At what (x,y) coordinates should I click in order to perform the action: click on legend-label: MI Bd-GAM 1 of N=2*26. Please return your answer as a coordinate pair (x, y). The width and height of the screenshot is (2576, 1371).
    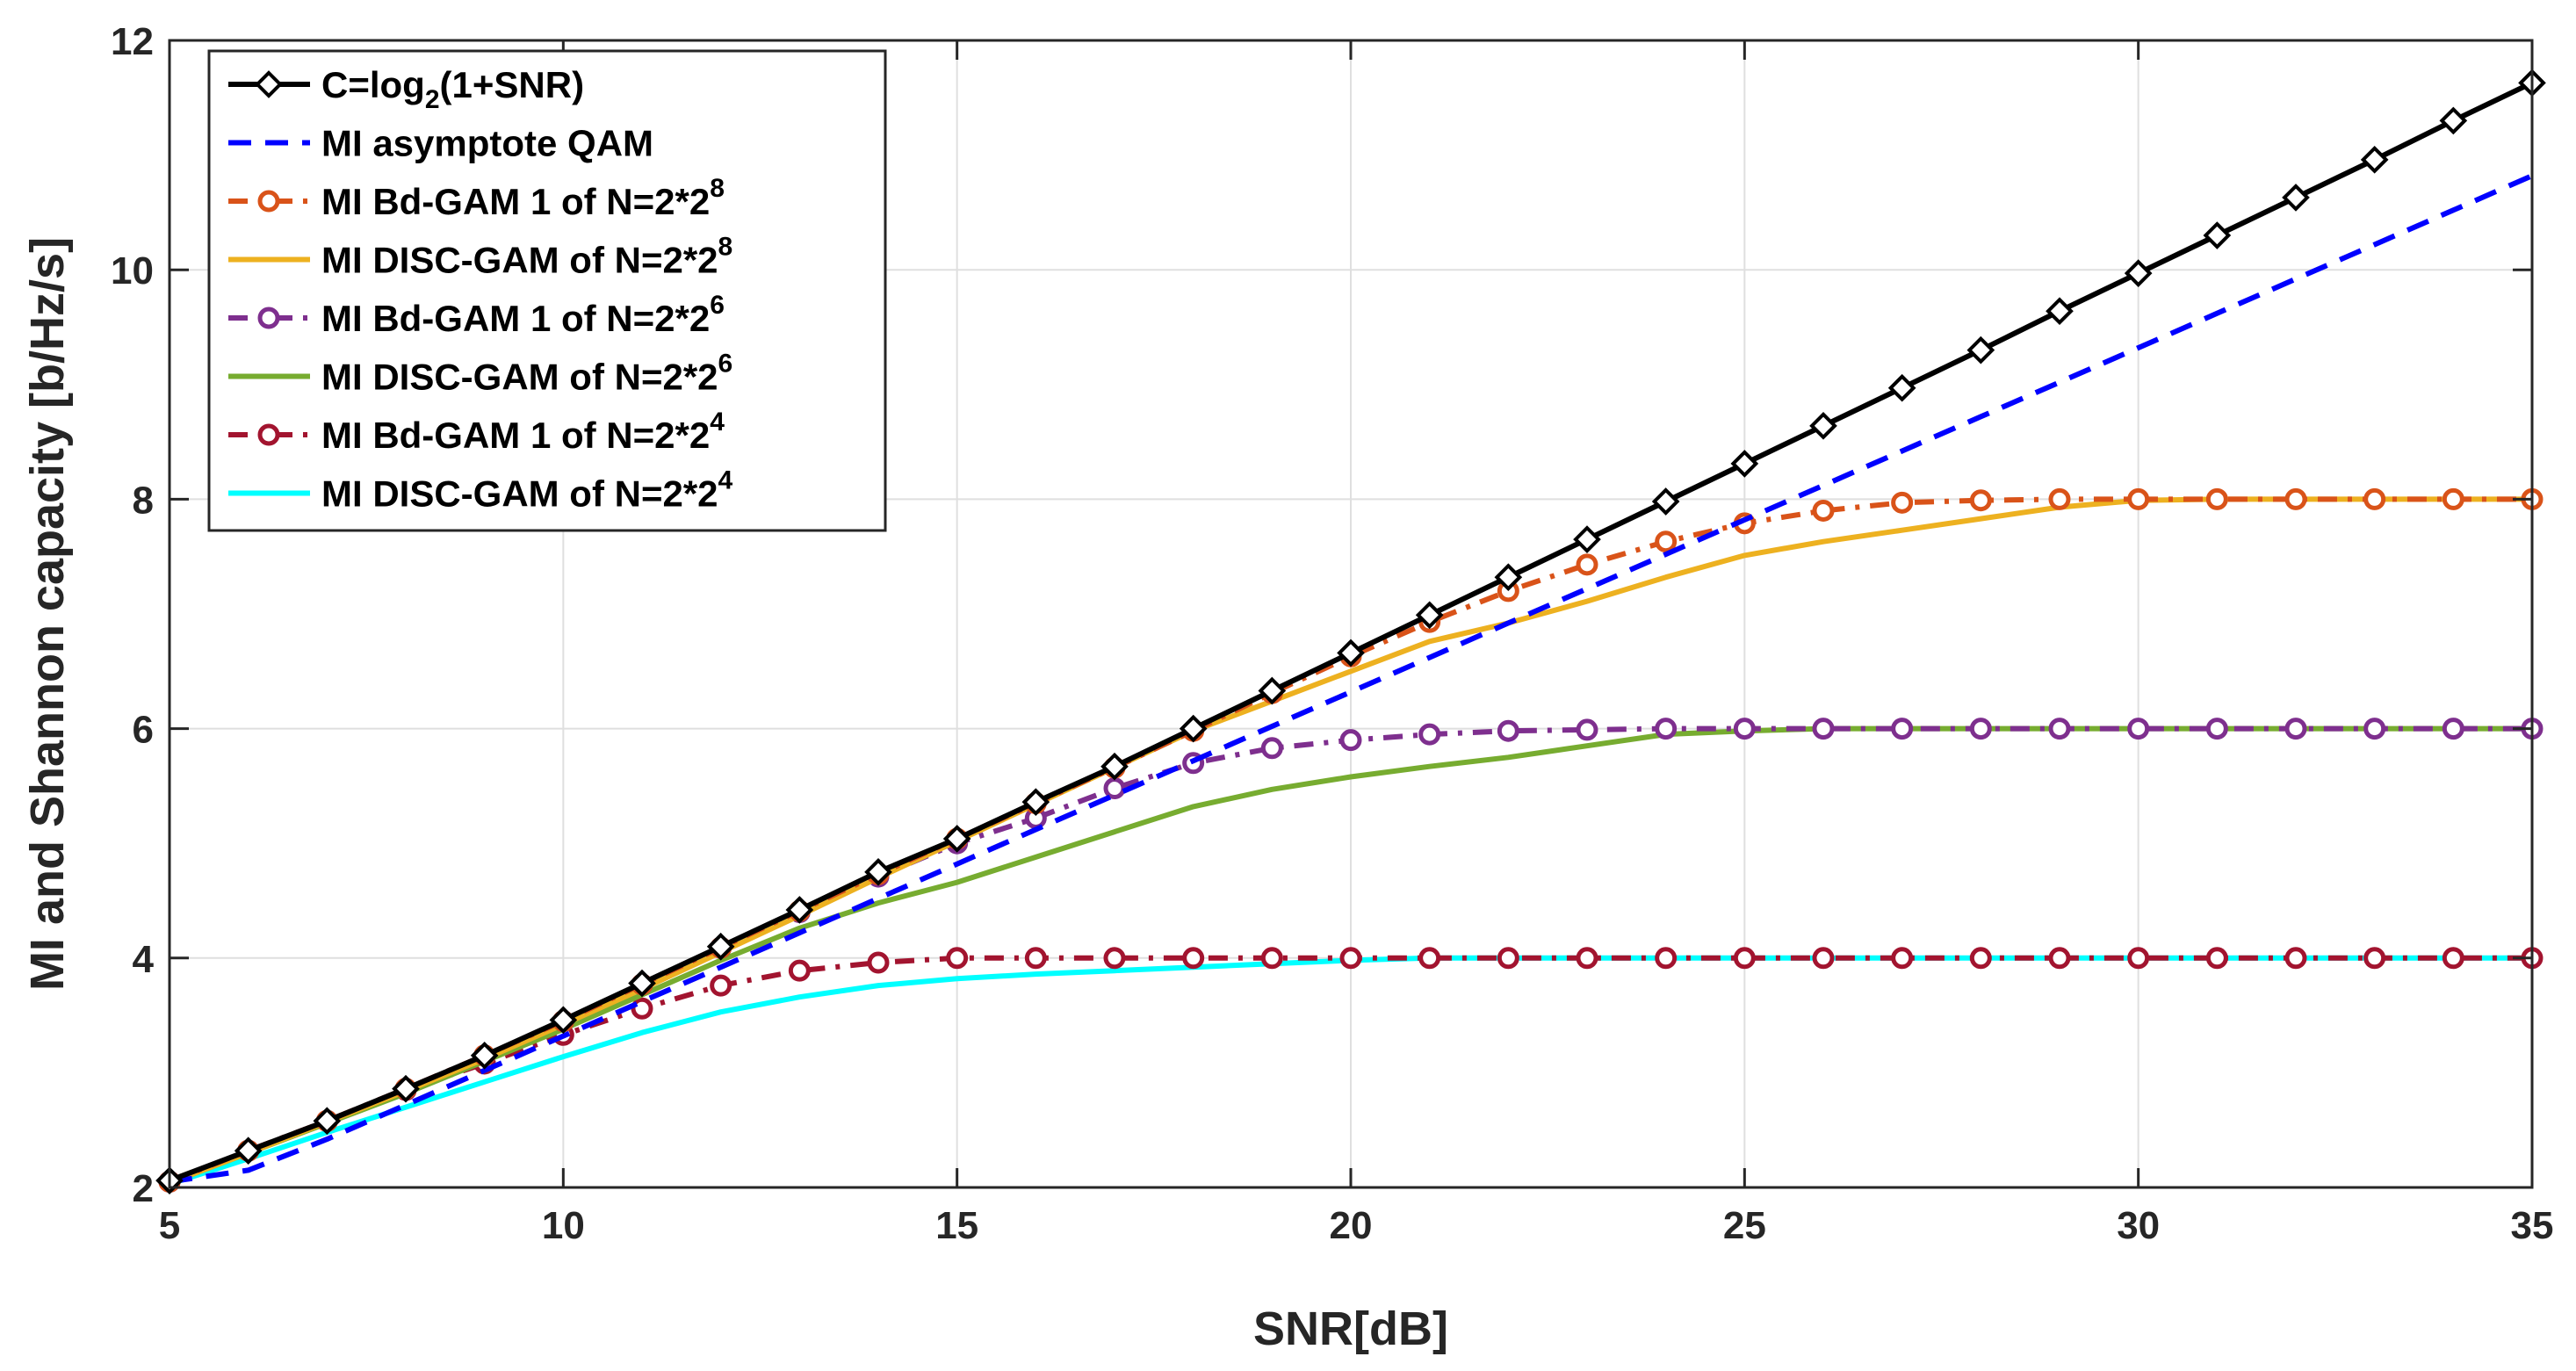
    Looking at the image, I should click on (523, 315).